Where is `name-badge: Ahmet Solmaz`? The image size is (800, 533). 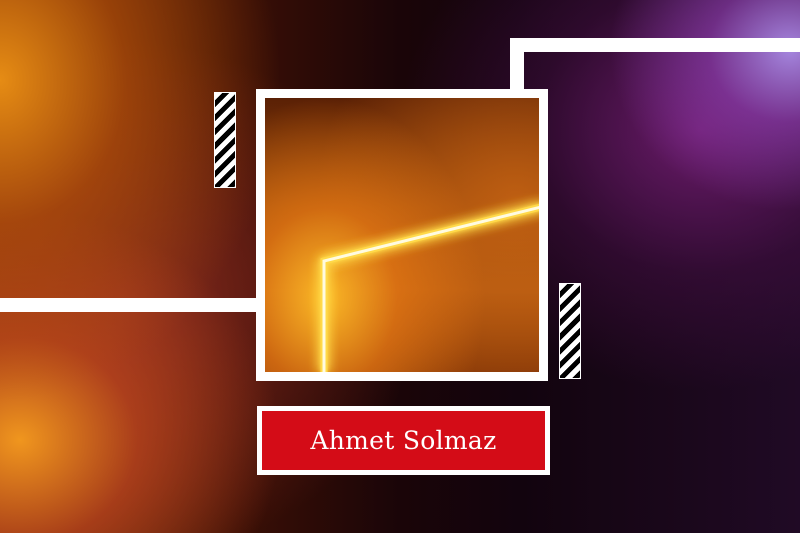
name-badge: Ahmet Solmaz is located at coordinates (403, 440).